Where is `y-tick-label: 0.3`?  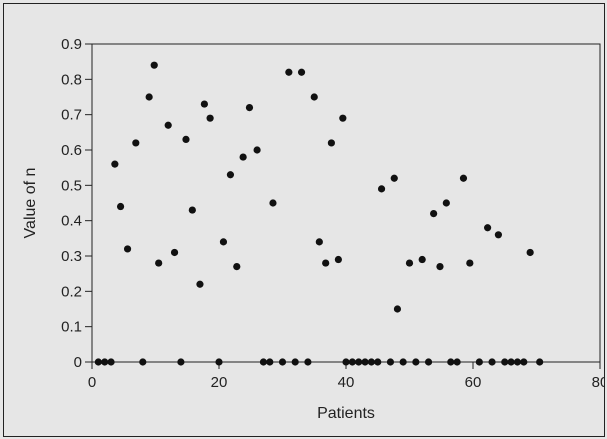 y-tick-label: 0.3 is located at coordinates (71, 256).